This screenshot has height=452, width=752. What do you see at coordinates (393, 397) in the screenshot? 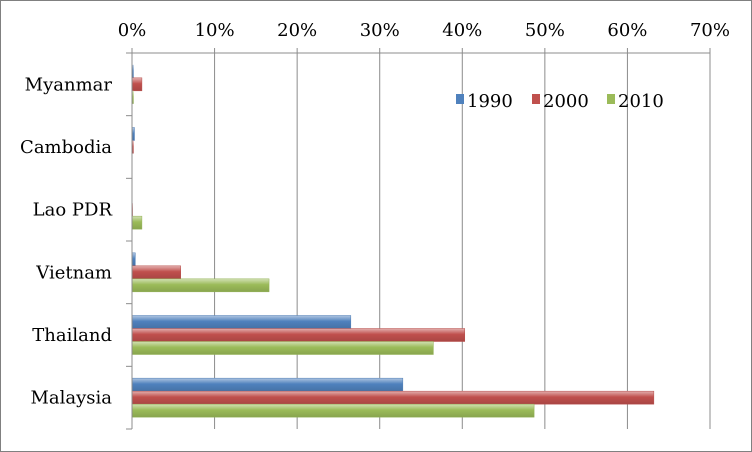
I see `bar-malaysia-2000` at bounding box center [393, 397].